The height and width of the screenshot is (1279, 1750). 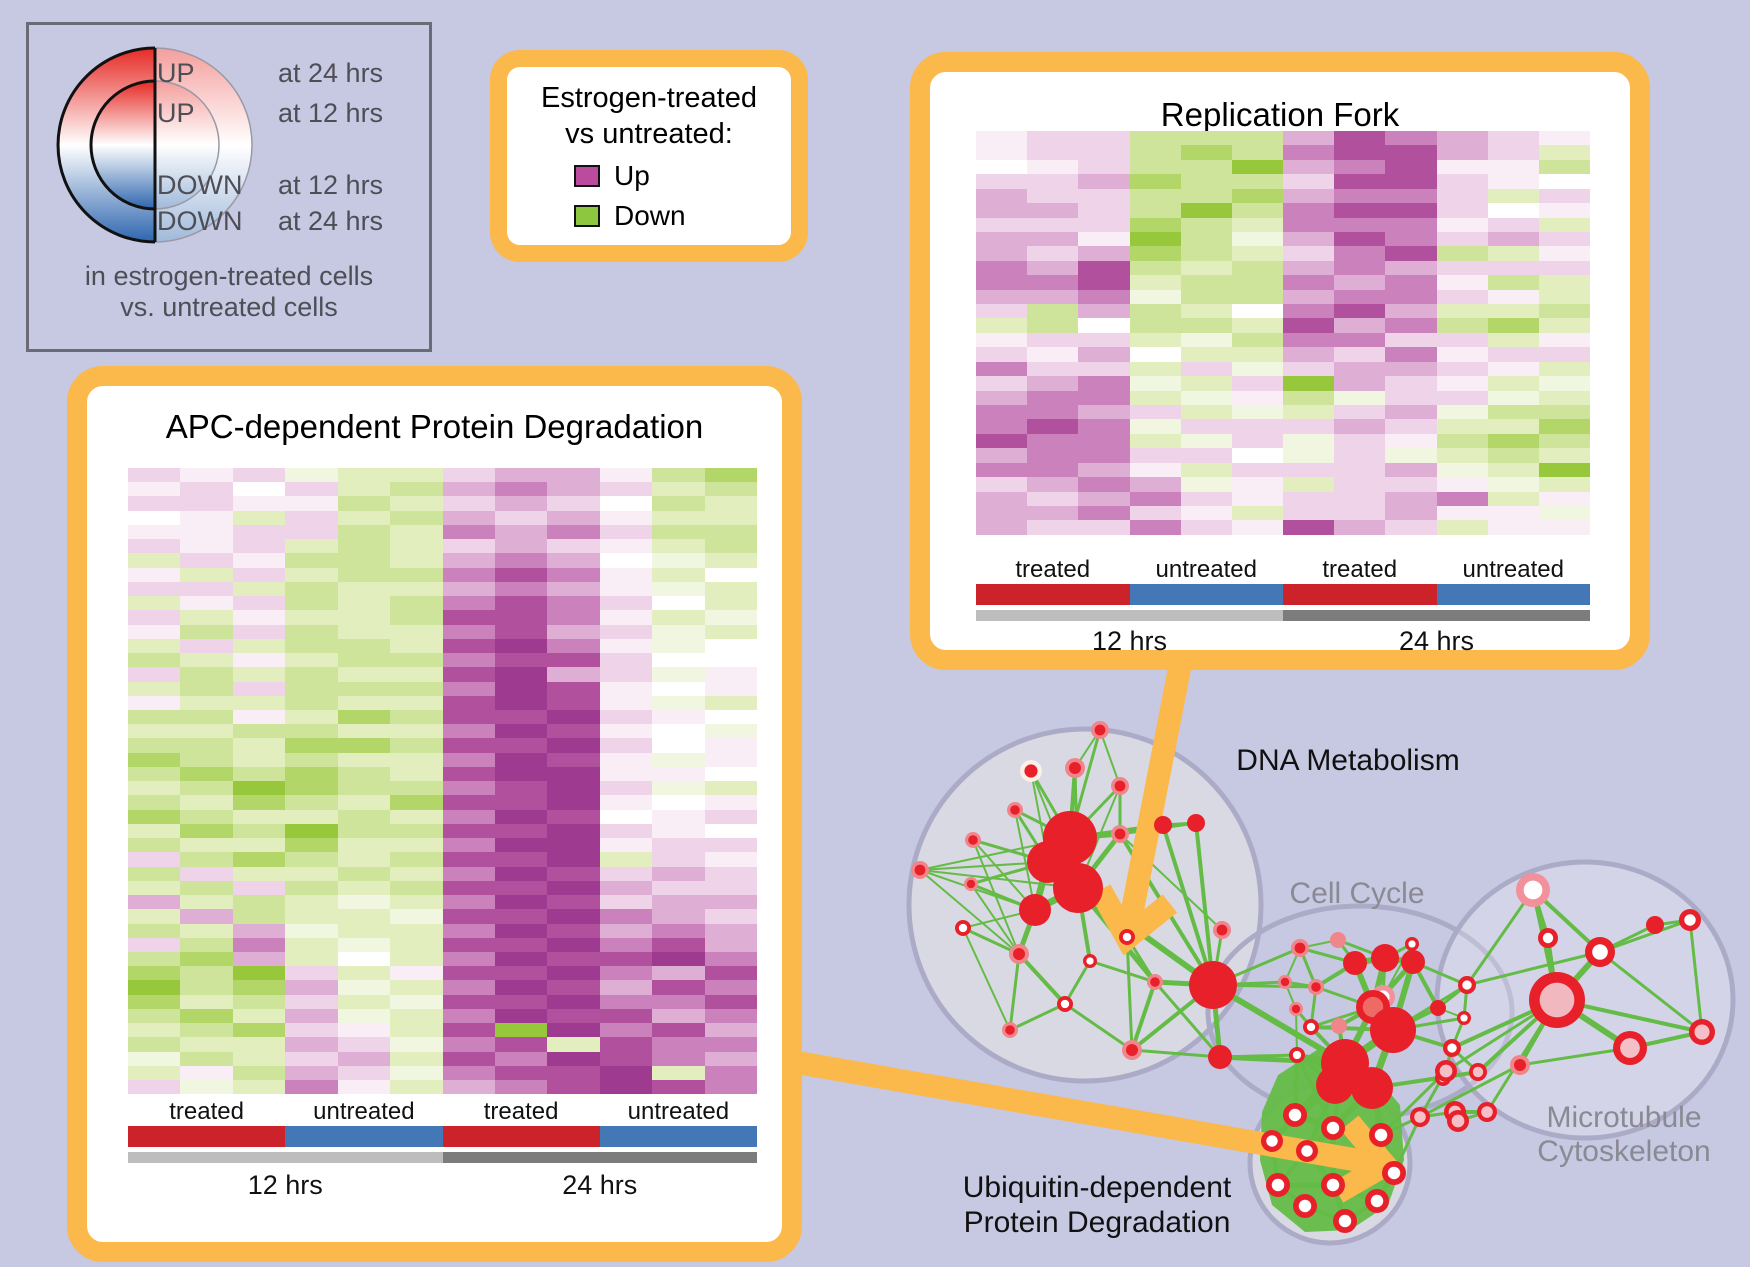 I want to click on rf-time-bars, so click(x=1283, y=615).